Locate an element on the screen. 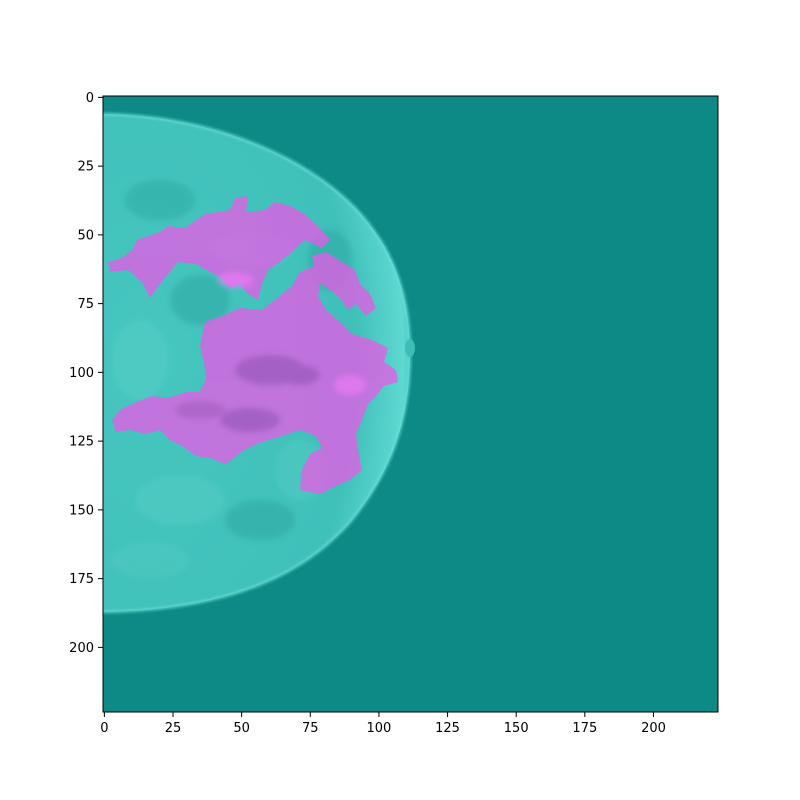 The width and height of the screenshot is (800, 800). y-tick-label: 100 is located at coordinates (81, 373).